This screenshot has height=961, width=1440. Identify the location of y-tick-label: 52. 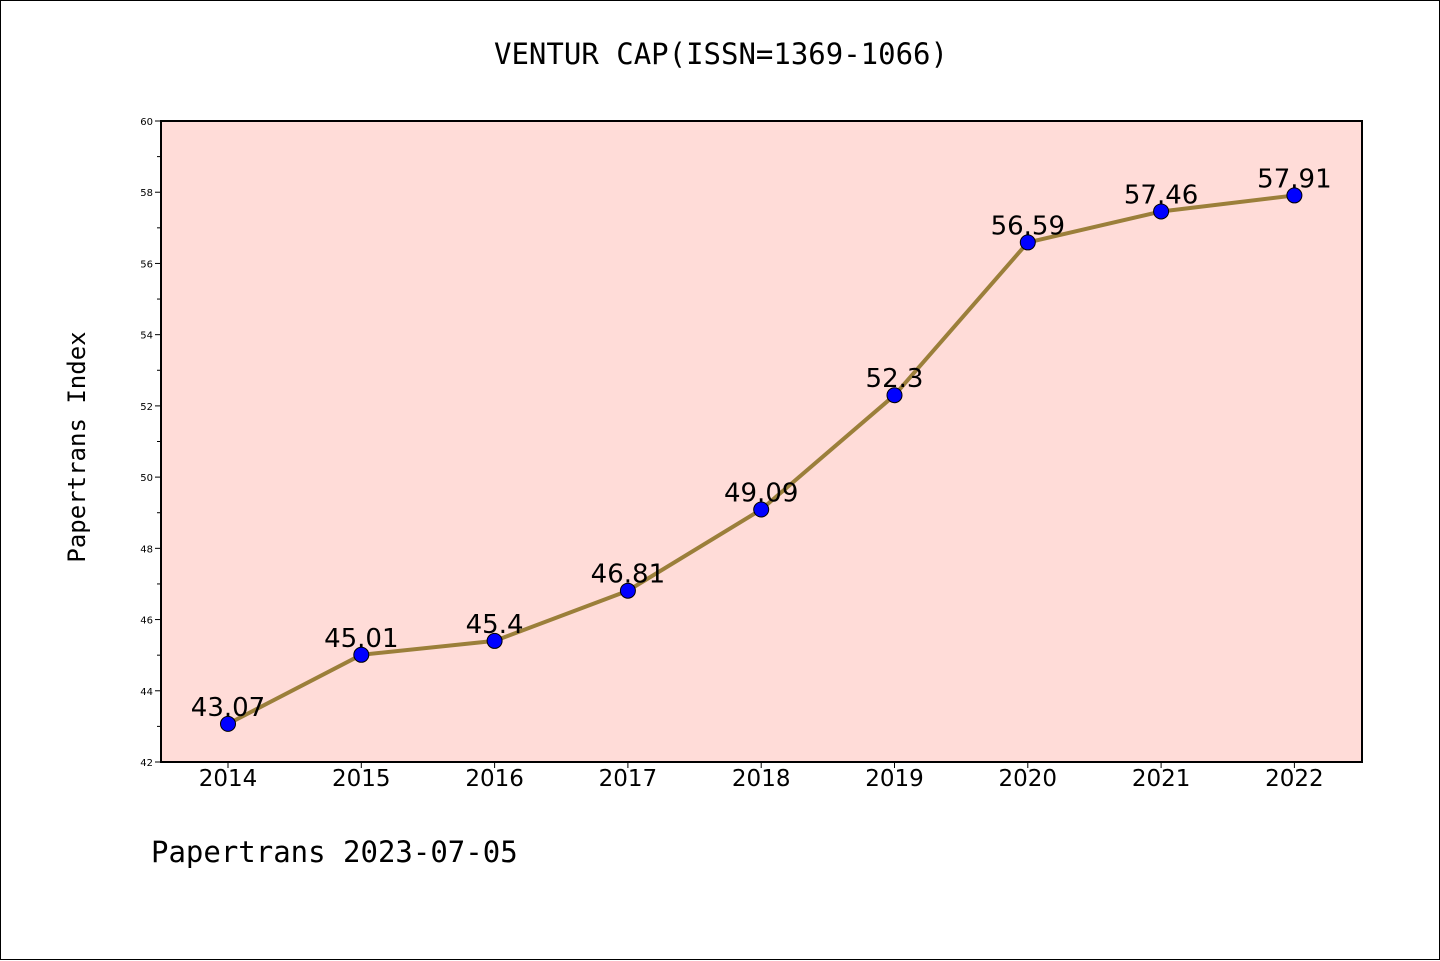
(146, 407).